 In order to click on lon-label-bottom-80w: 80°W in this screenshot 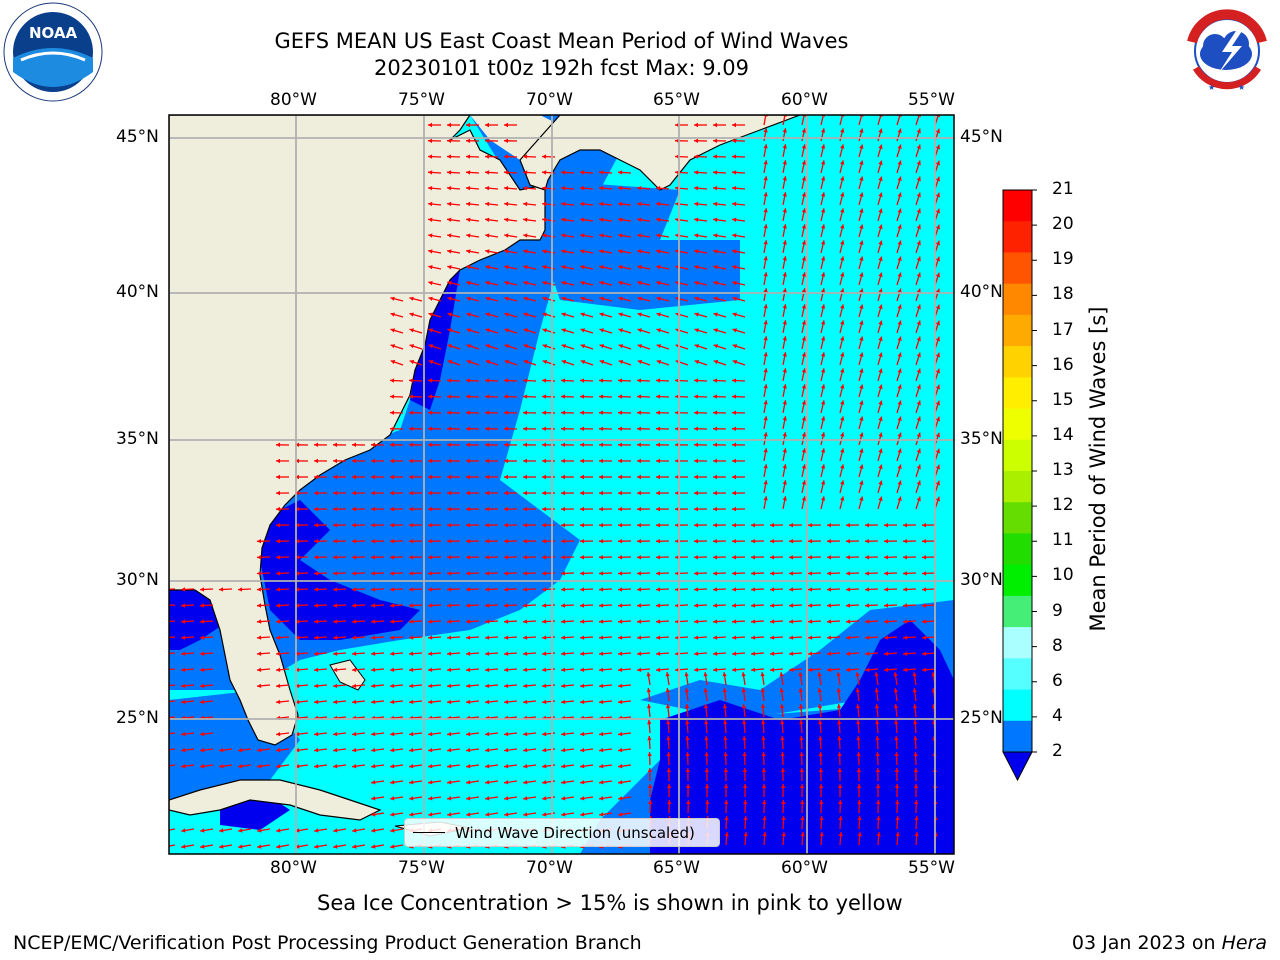, I will do `click(293, 868)`.